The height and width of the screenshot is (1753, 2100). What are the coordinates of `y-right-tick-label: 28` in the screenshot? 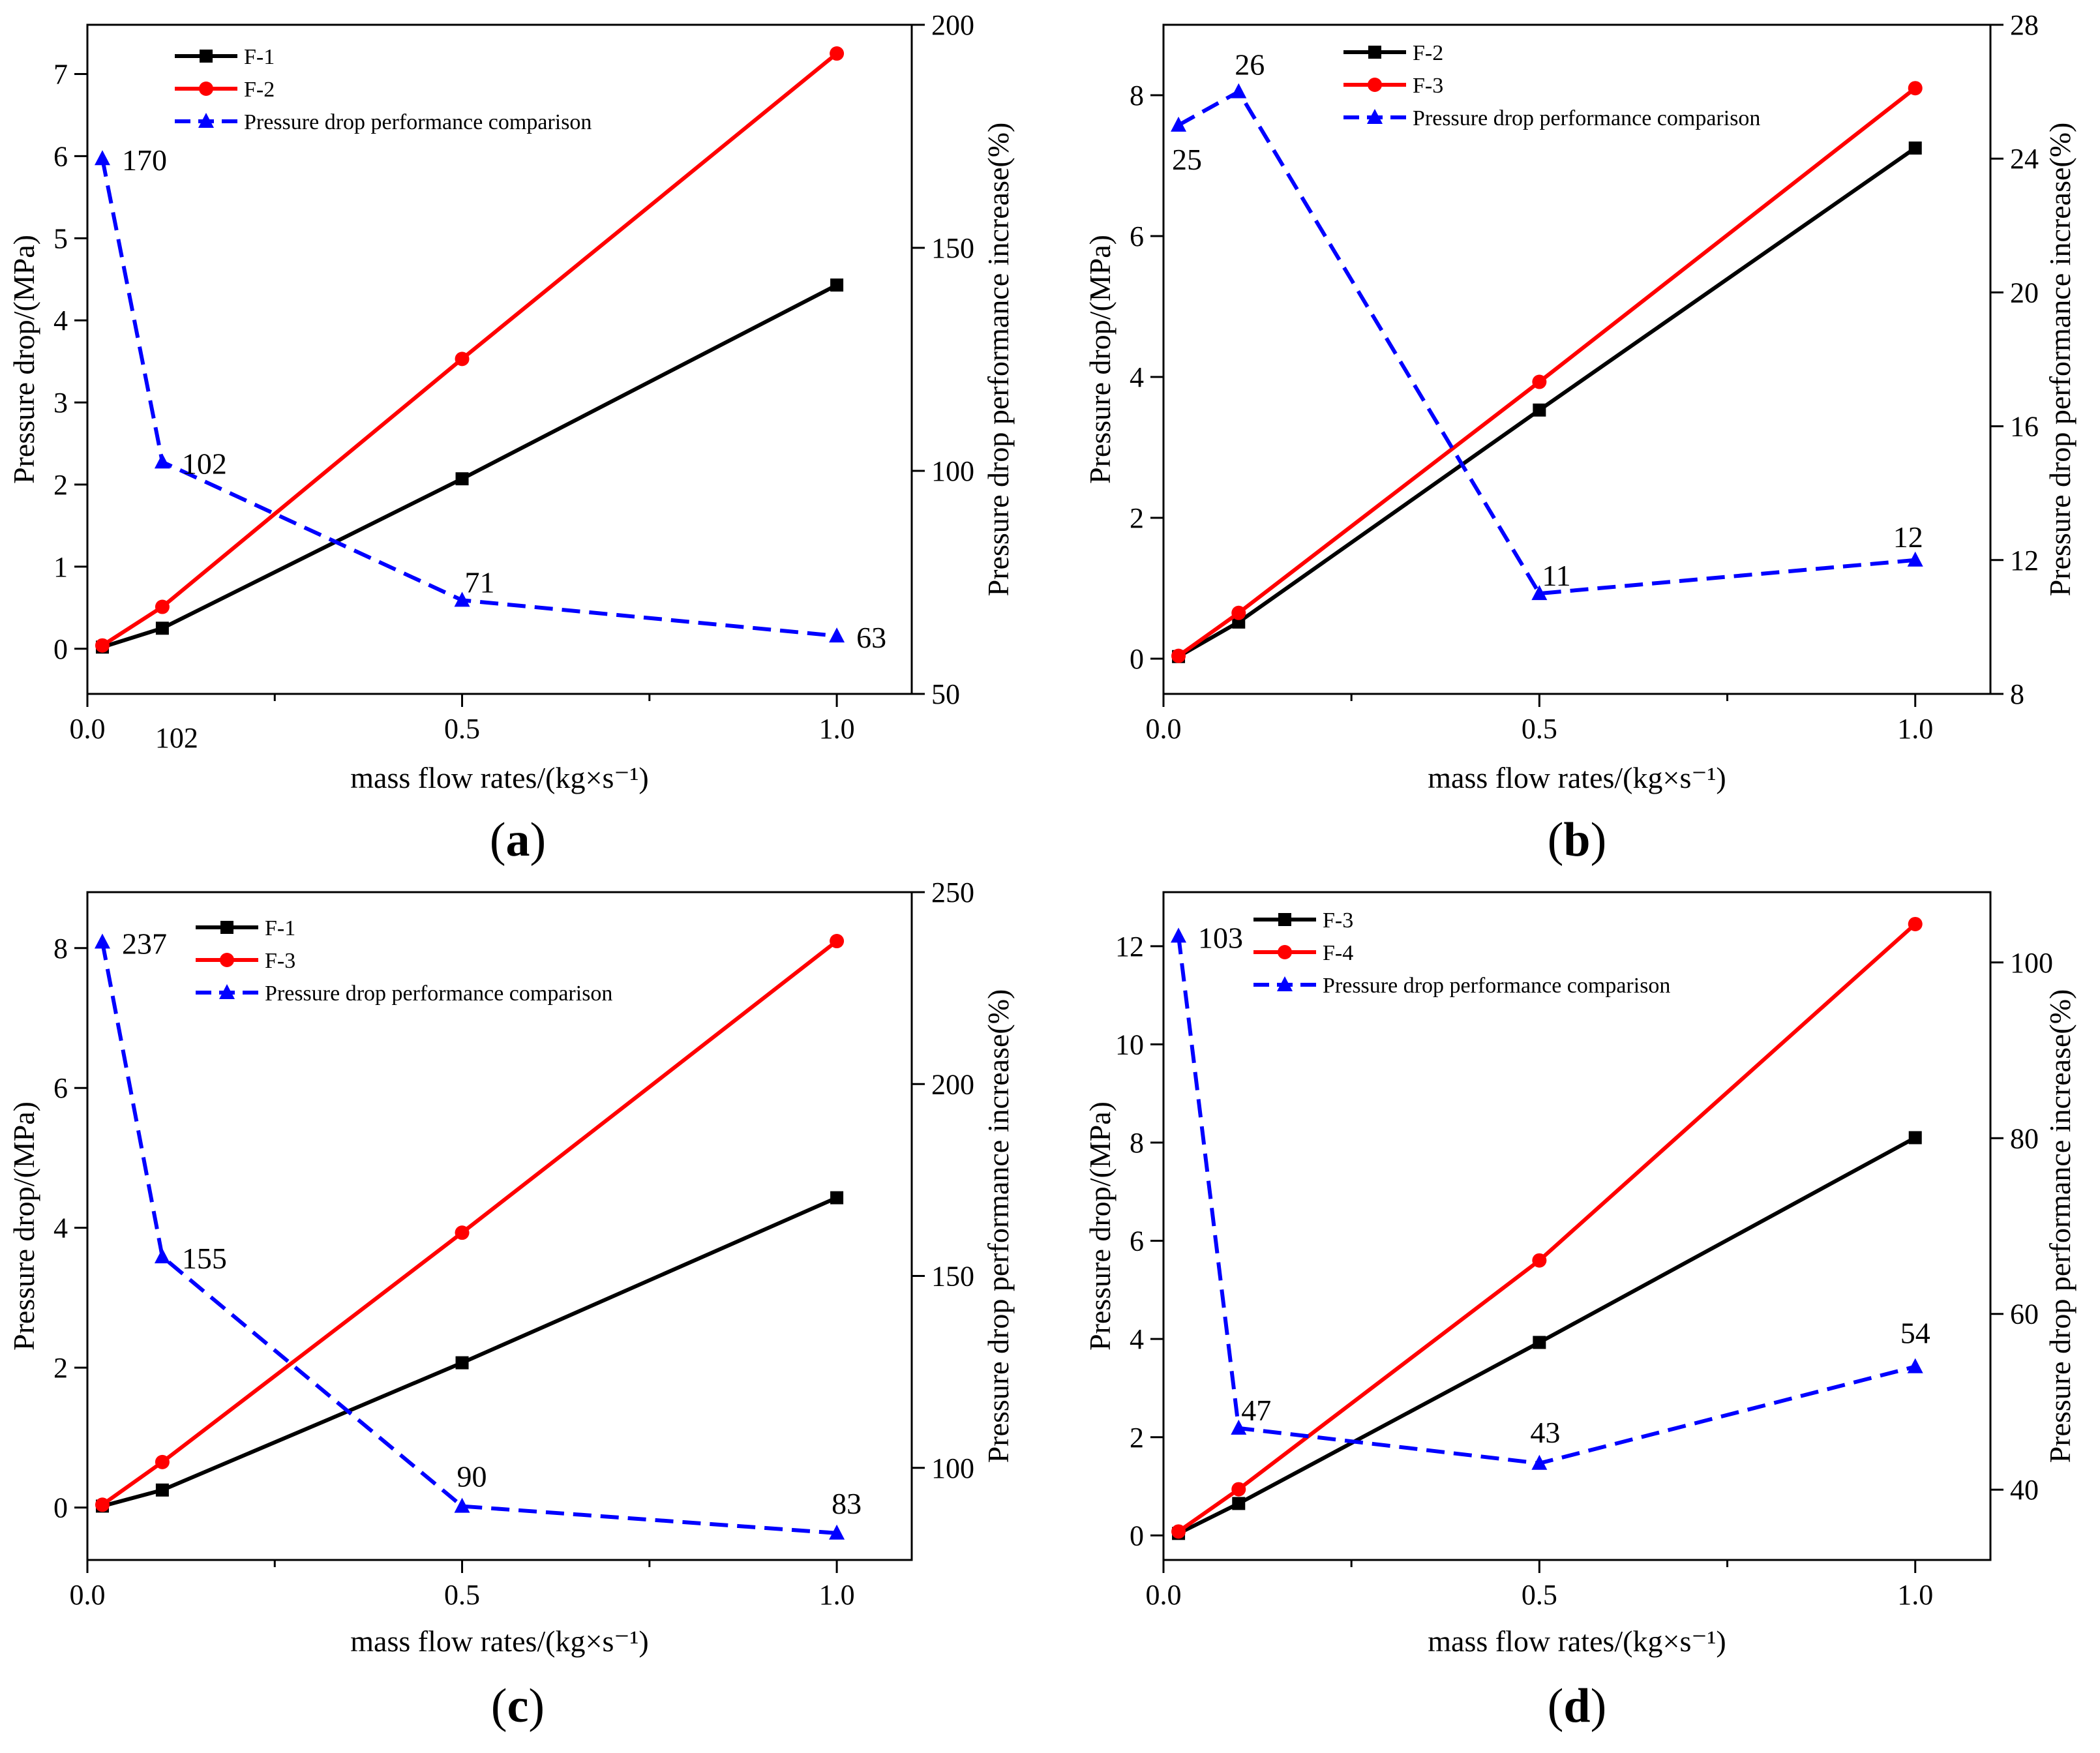 It's located at (2025, 25).